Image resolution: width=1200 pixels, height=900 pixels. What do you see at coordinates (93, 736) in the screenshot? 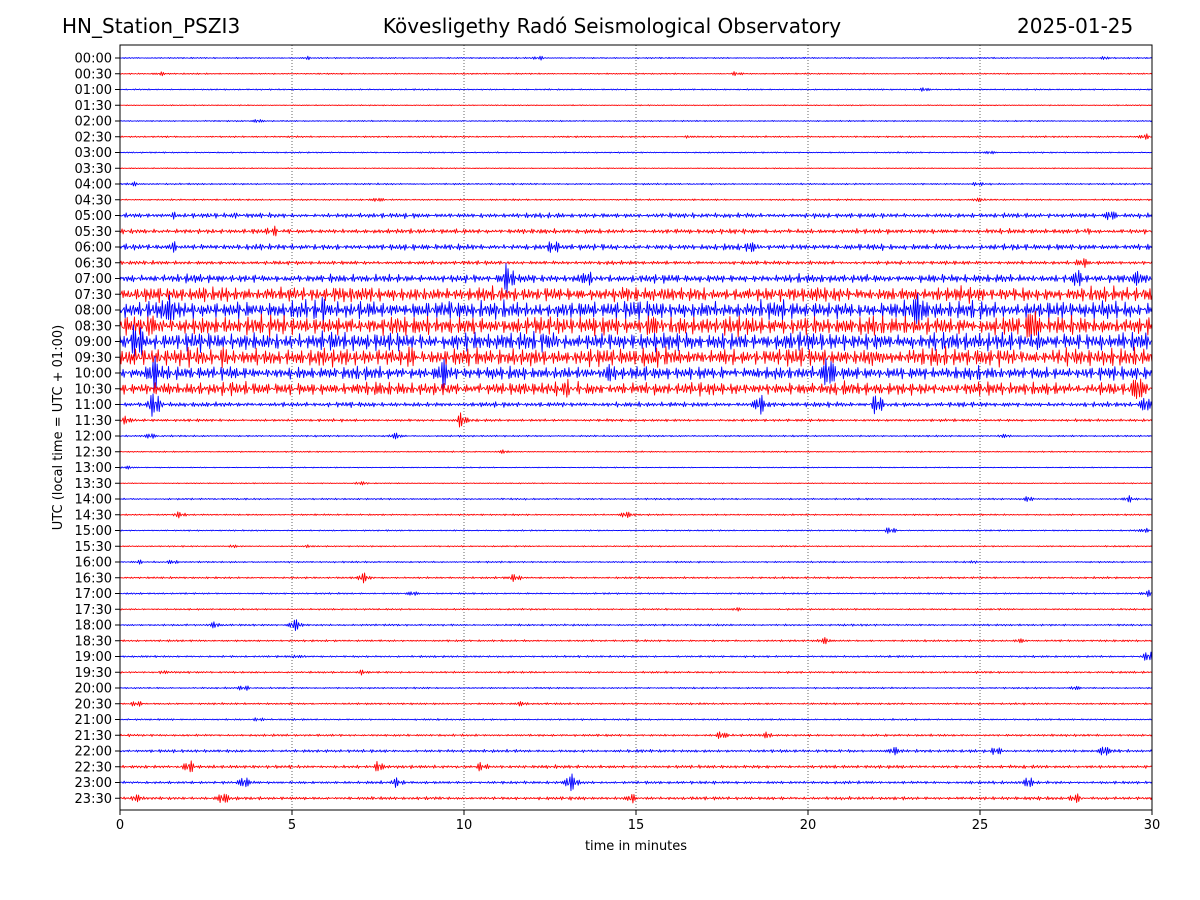
I see `y-tick-label: 21:30` at bounding box center [93, 736].